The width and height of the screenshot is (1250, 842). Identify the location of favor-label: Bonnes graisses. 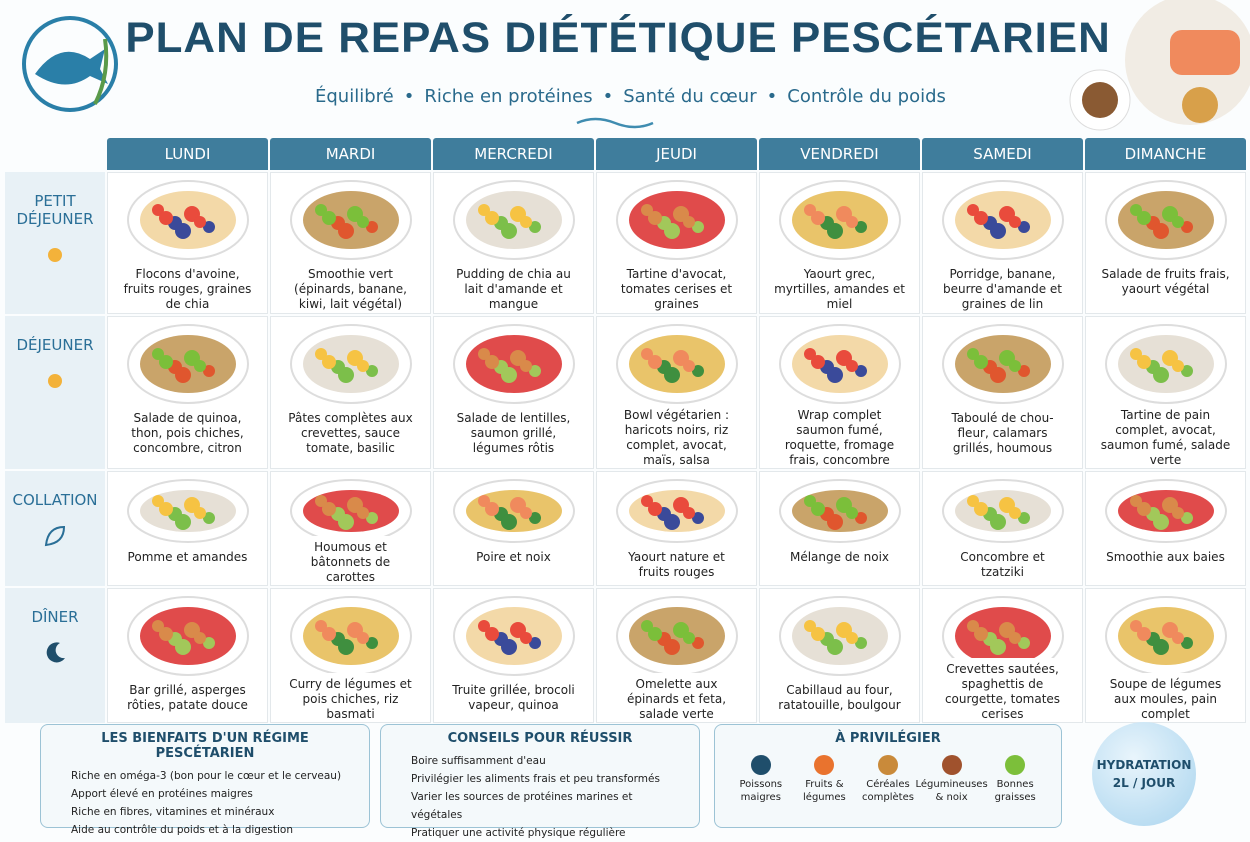
(1015, 791).